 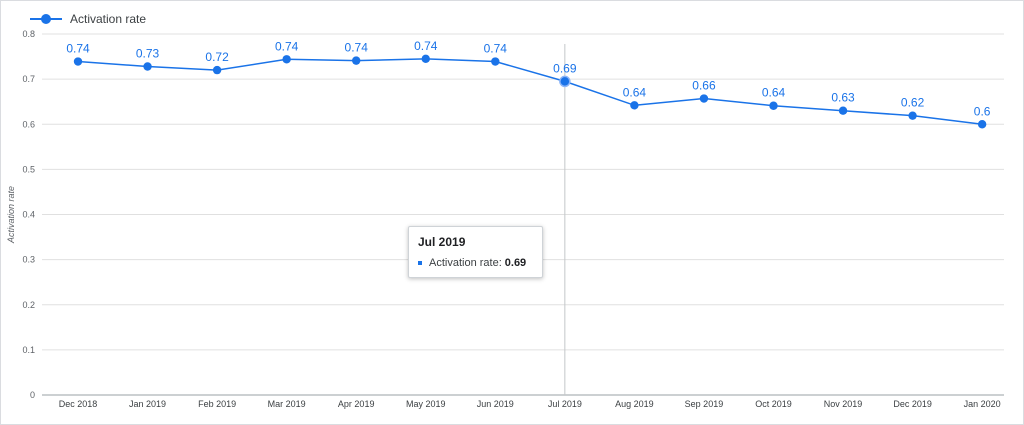 What do you see at coordinates (217, 404) in the screenshot?
I see `x-tick-label: Feb 2019` at bounding box center [217, 404].